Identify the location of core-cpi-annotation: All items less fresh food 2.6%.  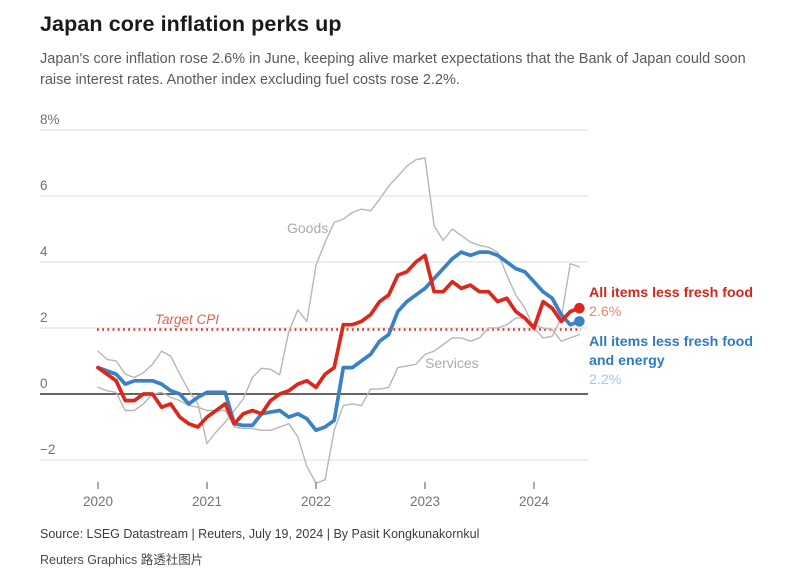
(691, 303).